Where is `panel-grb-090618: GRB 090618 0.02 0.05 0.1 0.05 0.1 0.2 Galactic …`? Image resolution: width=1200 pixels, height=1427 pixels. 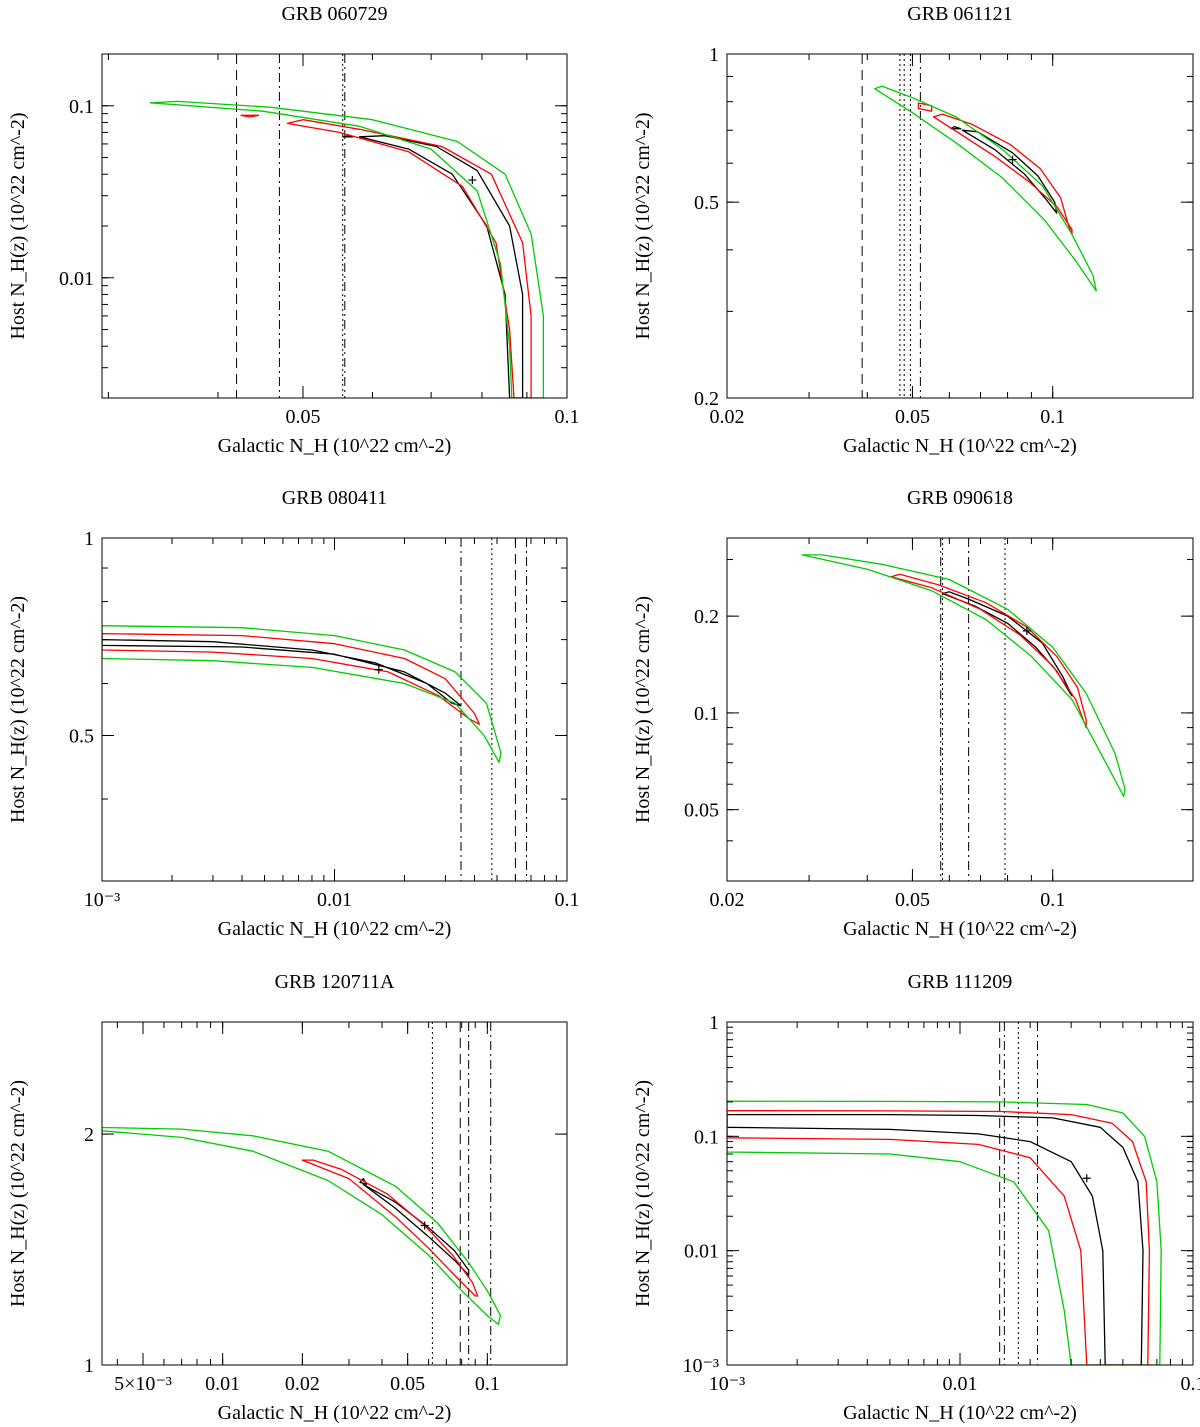 panel-grb-090618: GRB 090618 0.02 0.05 0.1 0.05 0.1 0.2 Galactic … is located at coordinates (913, 713).